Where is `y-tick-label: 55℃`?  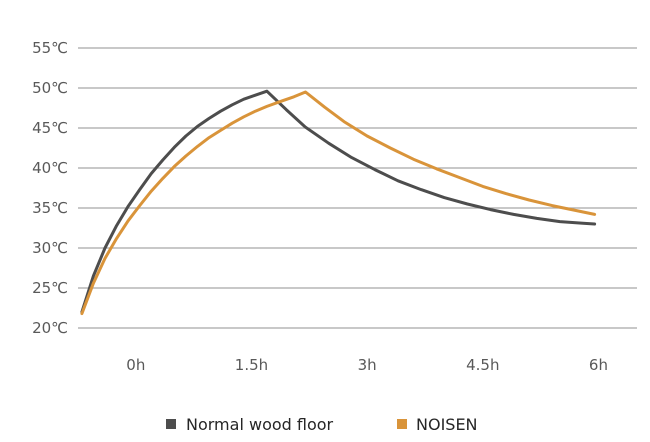 y-tick-label: 55℃ is located at coordinates (50, 48).